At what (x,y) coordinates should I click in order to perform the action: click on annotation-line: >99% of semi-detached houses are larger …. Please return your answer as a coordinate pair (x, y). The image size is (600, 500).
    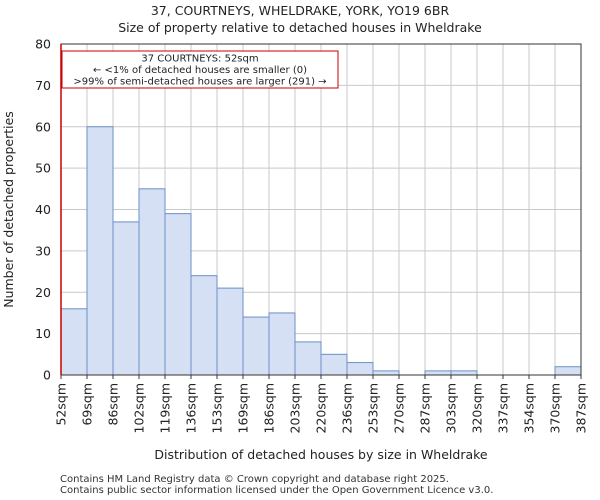
    Looking at the image, I should click on (199, 82).